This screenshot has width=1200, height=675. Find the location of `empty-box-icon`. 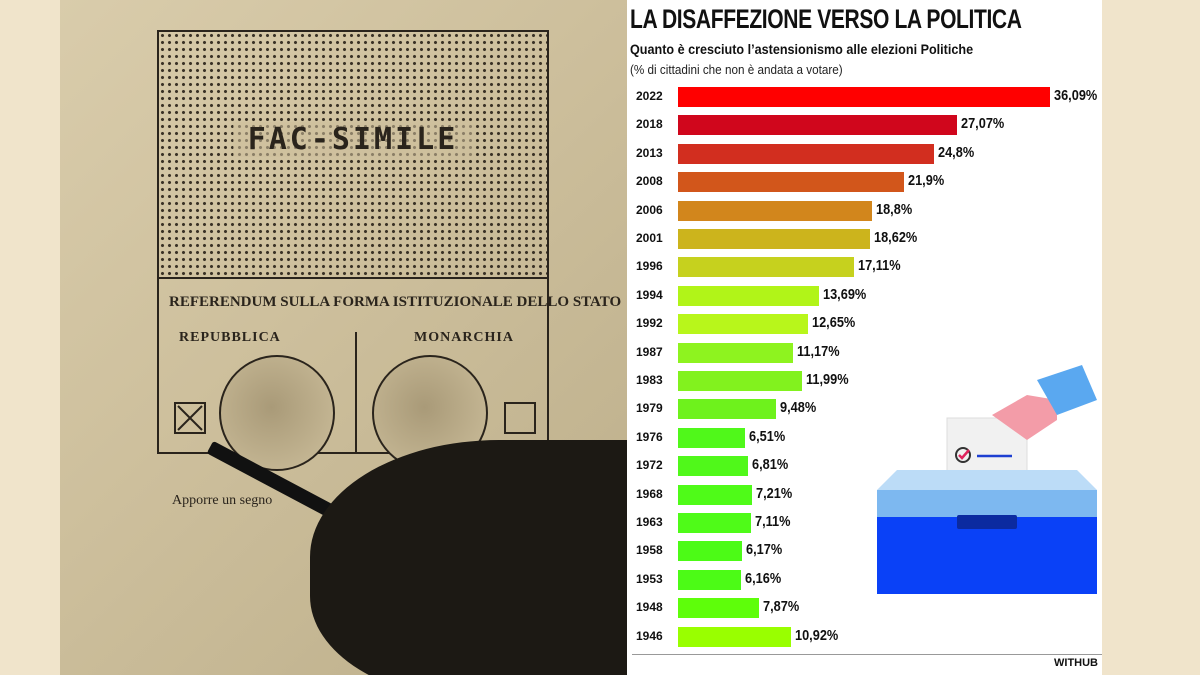

empty-box-icon is located at coordinates (520, 418).